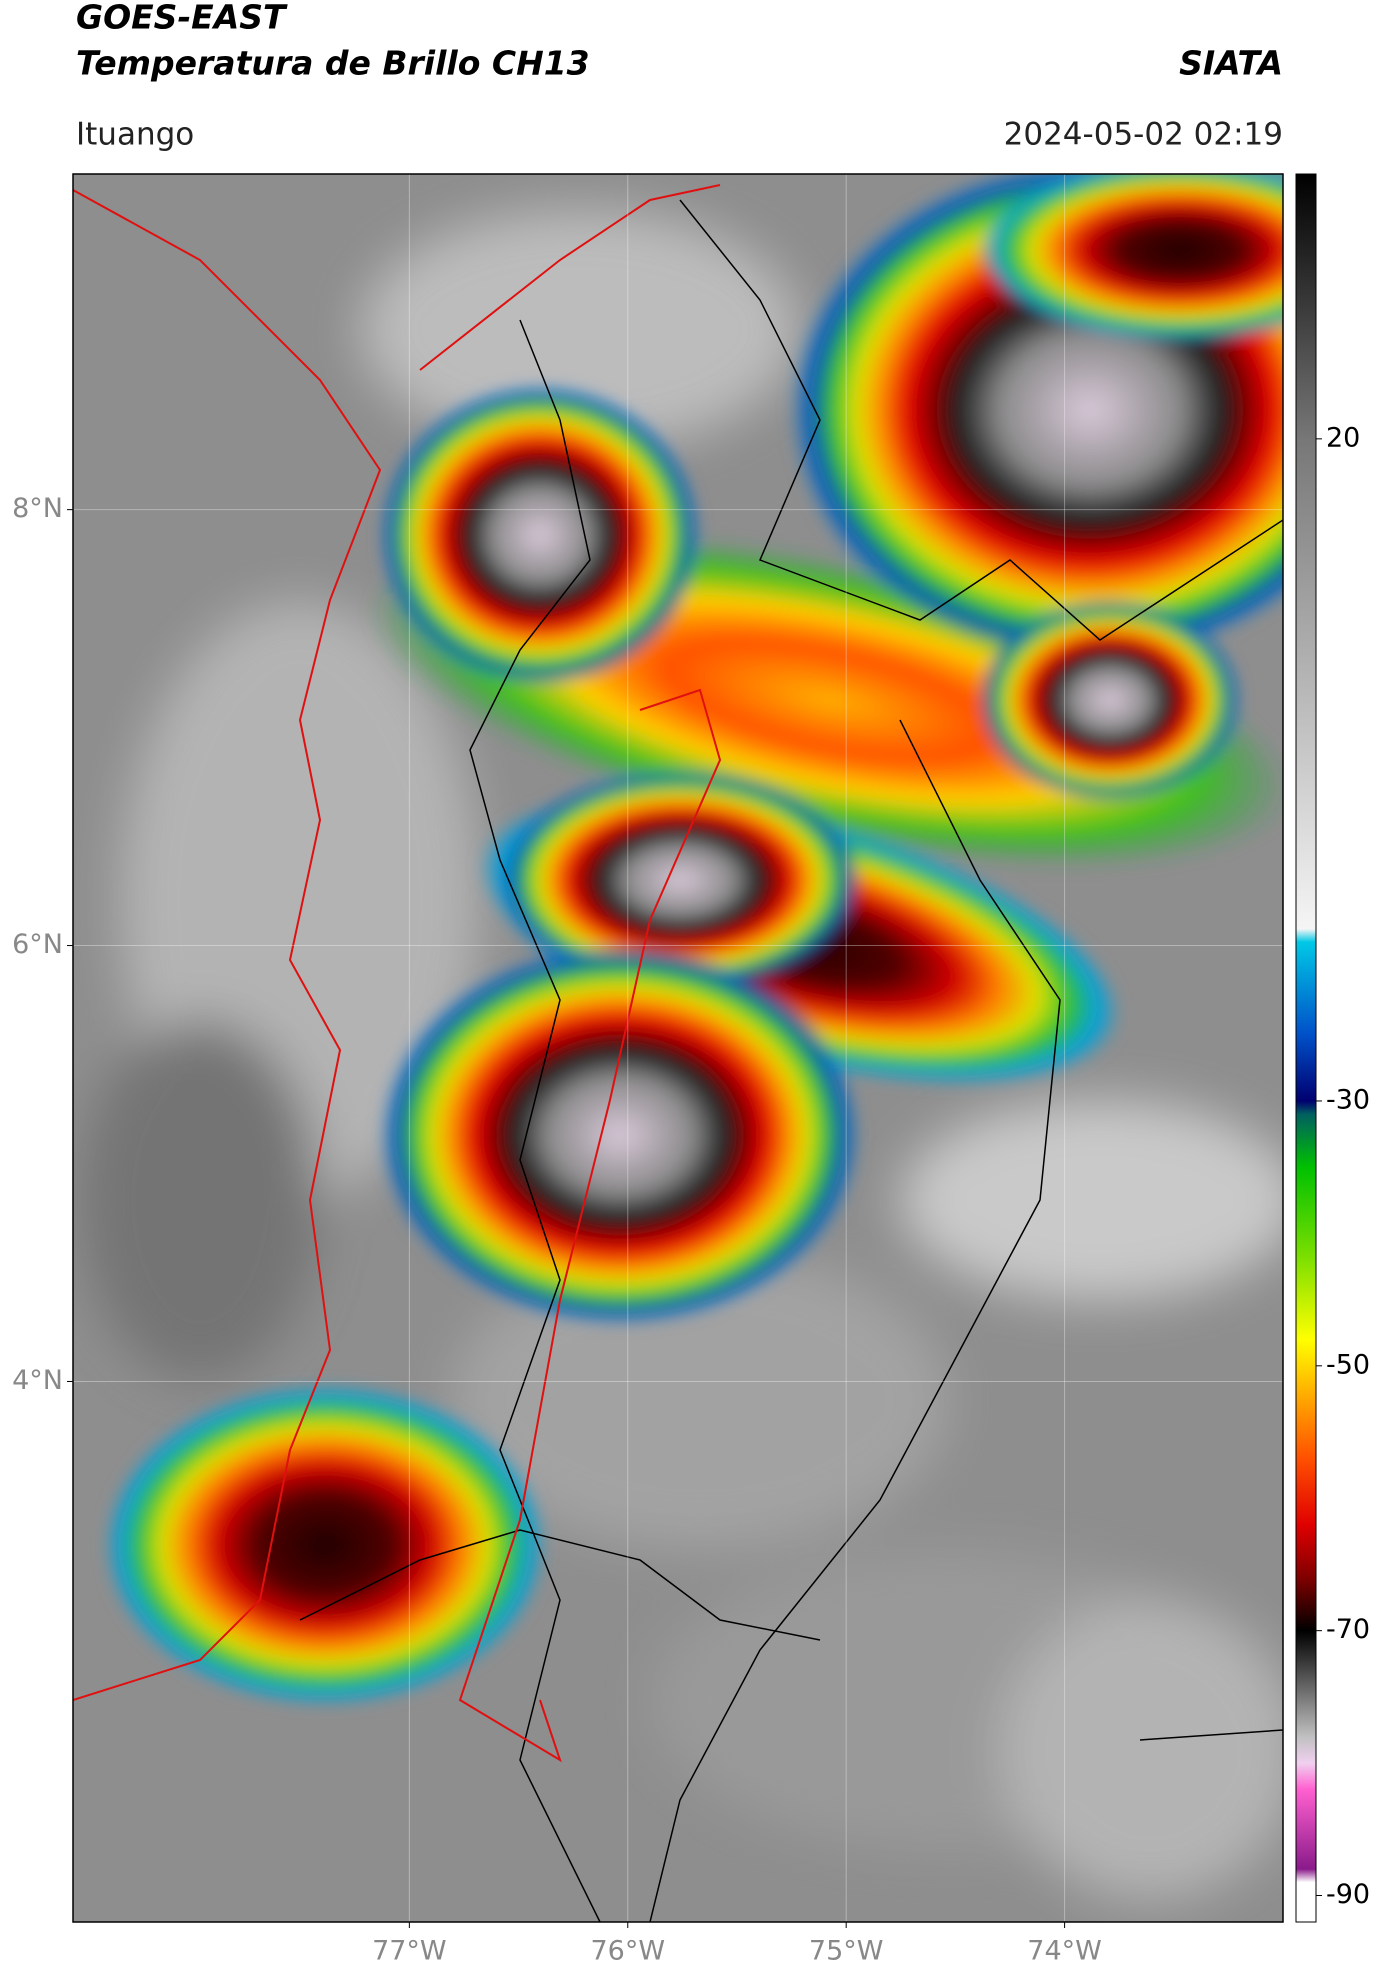 Image resolution: width=1384 pixels, height=1985 pixels. Describe the element at coordinates (182, 18) in the screenshot. I see `title: GOES-EAST` at that location.